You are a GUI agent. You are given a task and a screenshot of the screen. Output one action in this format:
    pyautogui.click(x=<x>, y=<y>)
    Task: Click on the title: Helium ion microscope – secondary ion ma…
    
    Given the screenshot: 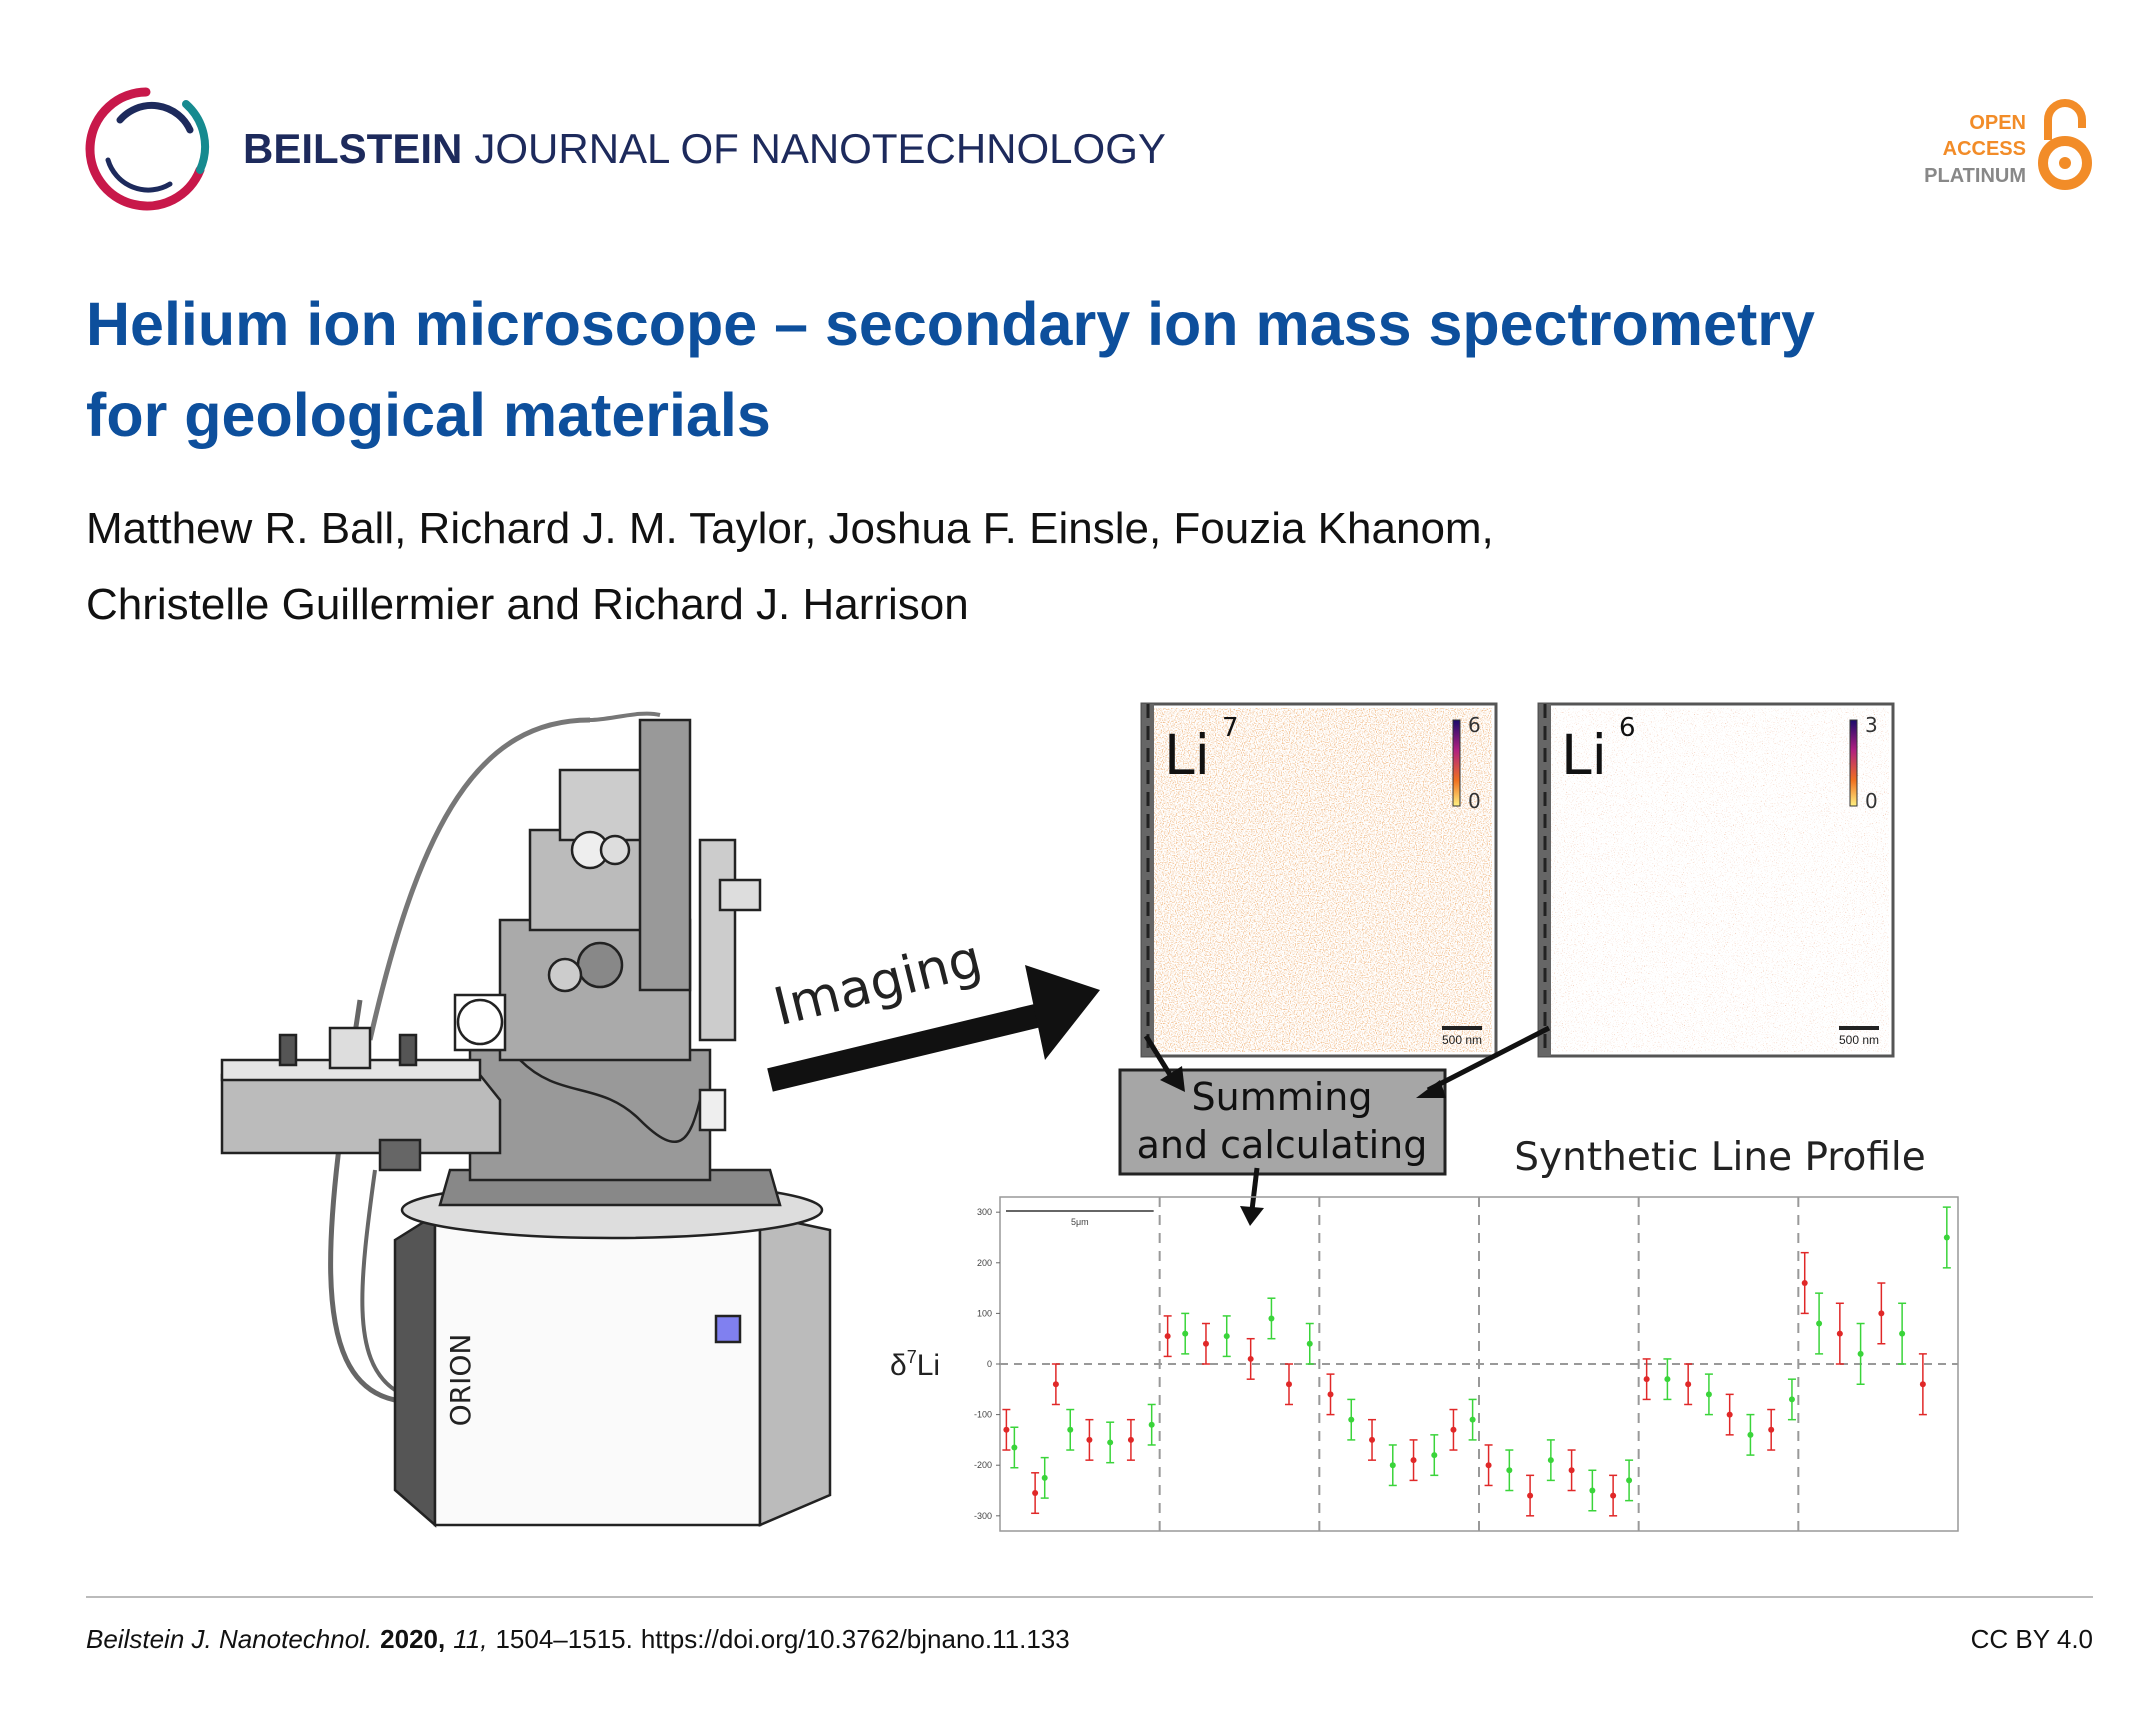 What is the action you would take?
    pyautogui.click(x=950, y=369)
    